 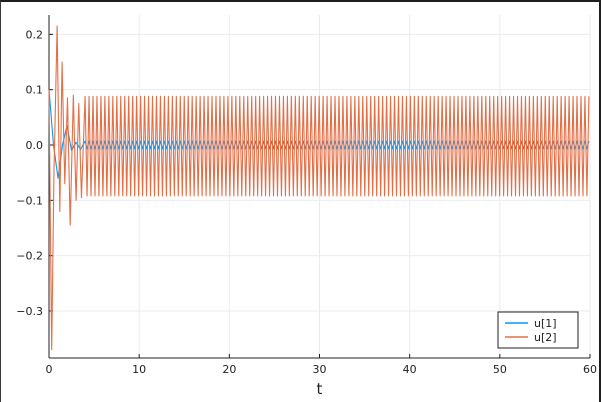 I want to click on legend: u[1]u[2], so click(x=538, y=330).